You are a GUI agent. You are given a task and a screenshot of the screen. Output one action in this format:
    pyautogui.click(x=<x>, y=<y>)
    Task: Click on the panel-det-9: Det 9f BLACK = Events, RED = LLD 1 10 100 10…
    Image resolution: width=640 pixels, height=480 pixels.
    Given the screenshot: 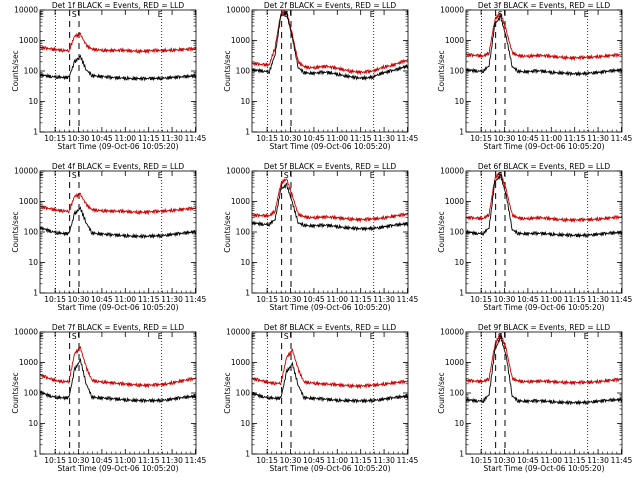 What is the action you would take?
    pyautogui.click(x=535, y=398)
    